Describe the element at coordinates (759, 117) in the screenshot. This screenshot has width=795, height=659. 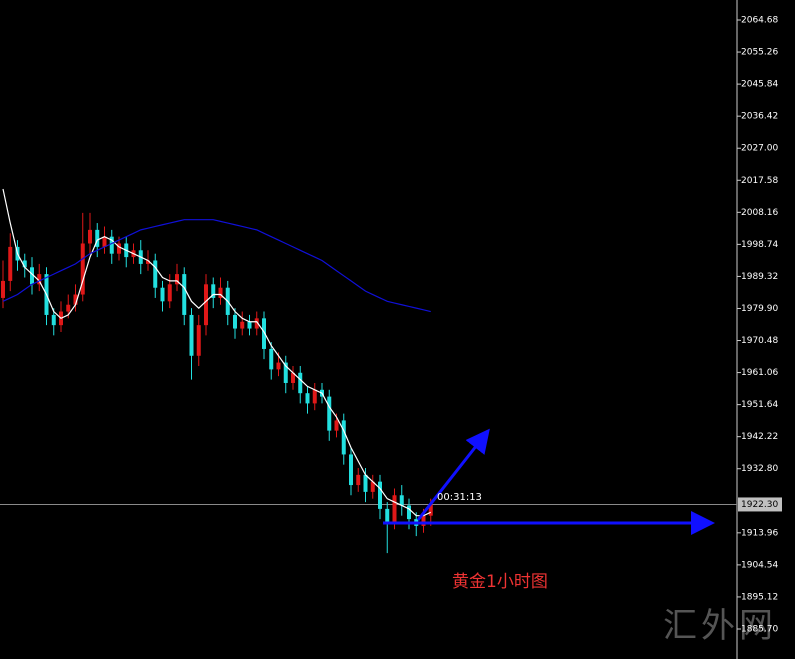
I see `y-tick-label: 2036.42` at that location.